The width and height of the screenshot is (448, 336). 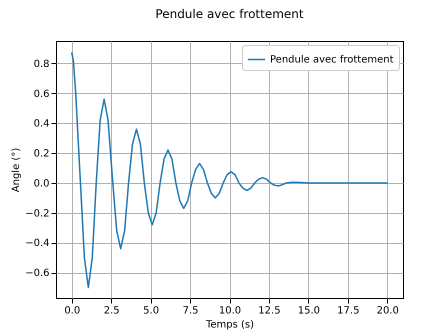 What do you see at coordinates (348, 311) in the screenshot?
I see `x-tick-label: 17.5` at bounding box center [348, 311].